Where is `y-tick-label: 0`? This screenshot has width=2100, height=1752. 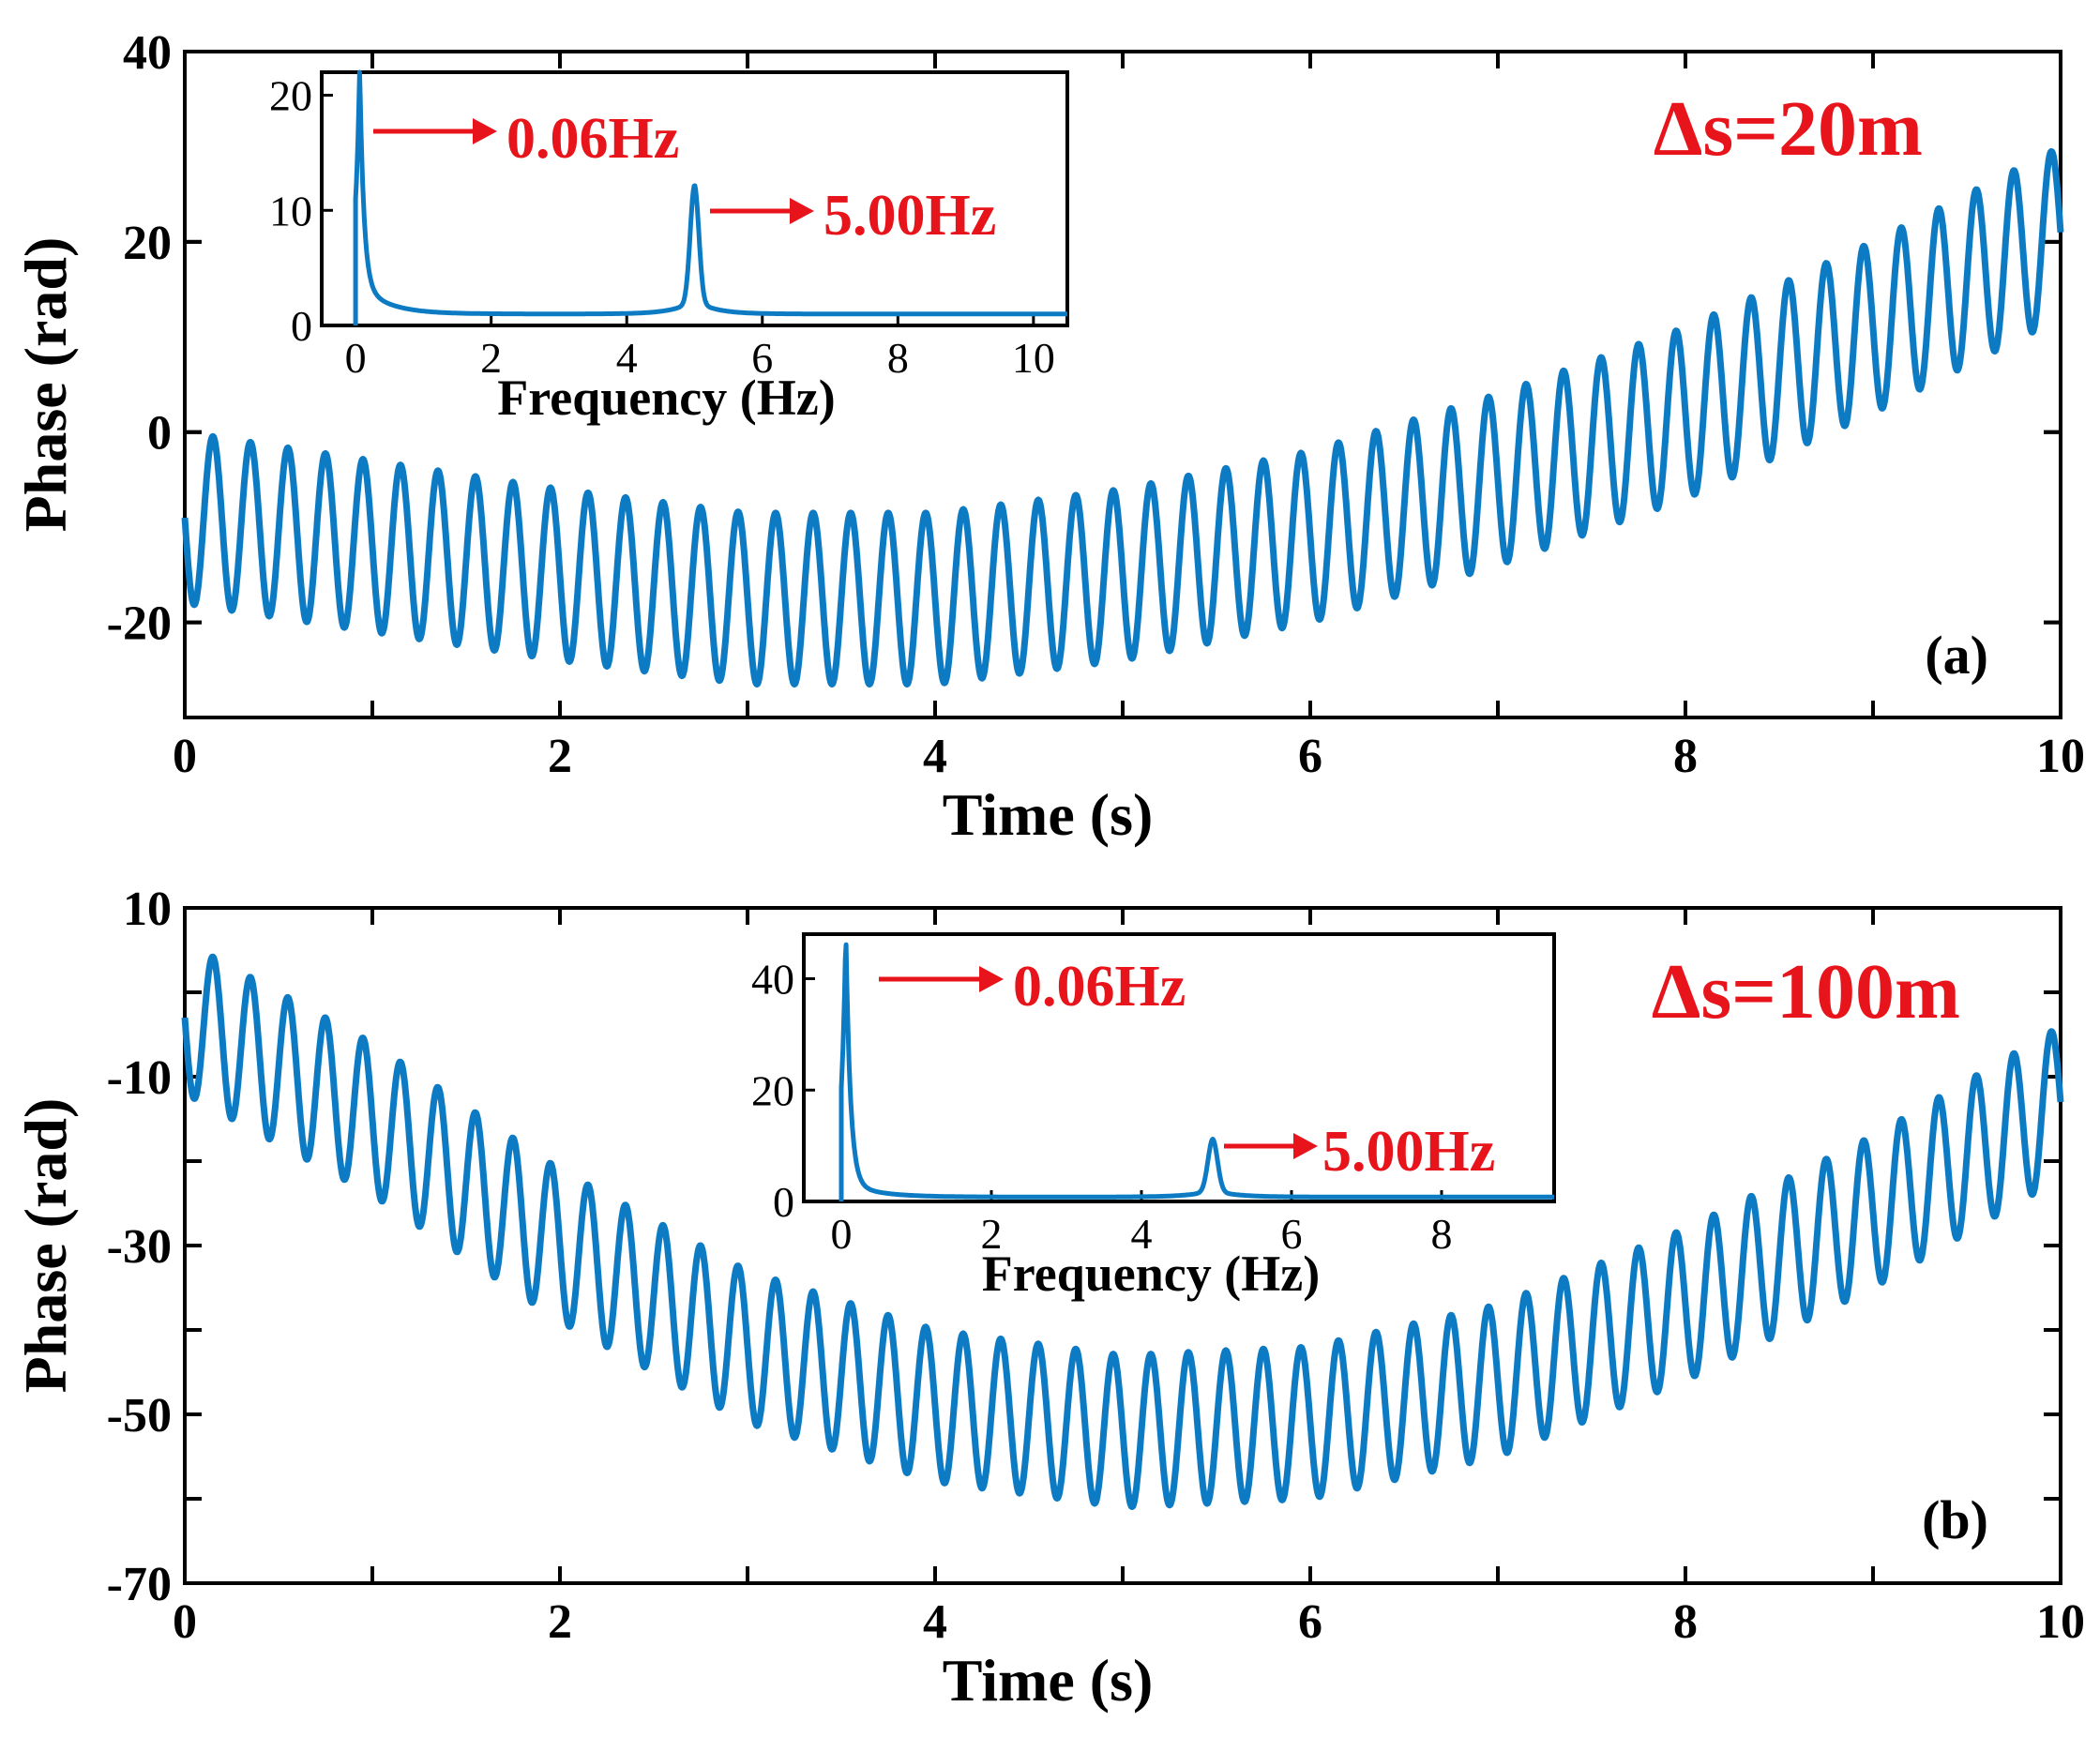 y-tick-label: 0 is located at coordinates (159, 434).